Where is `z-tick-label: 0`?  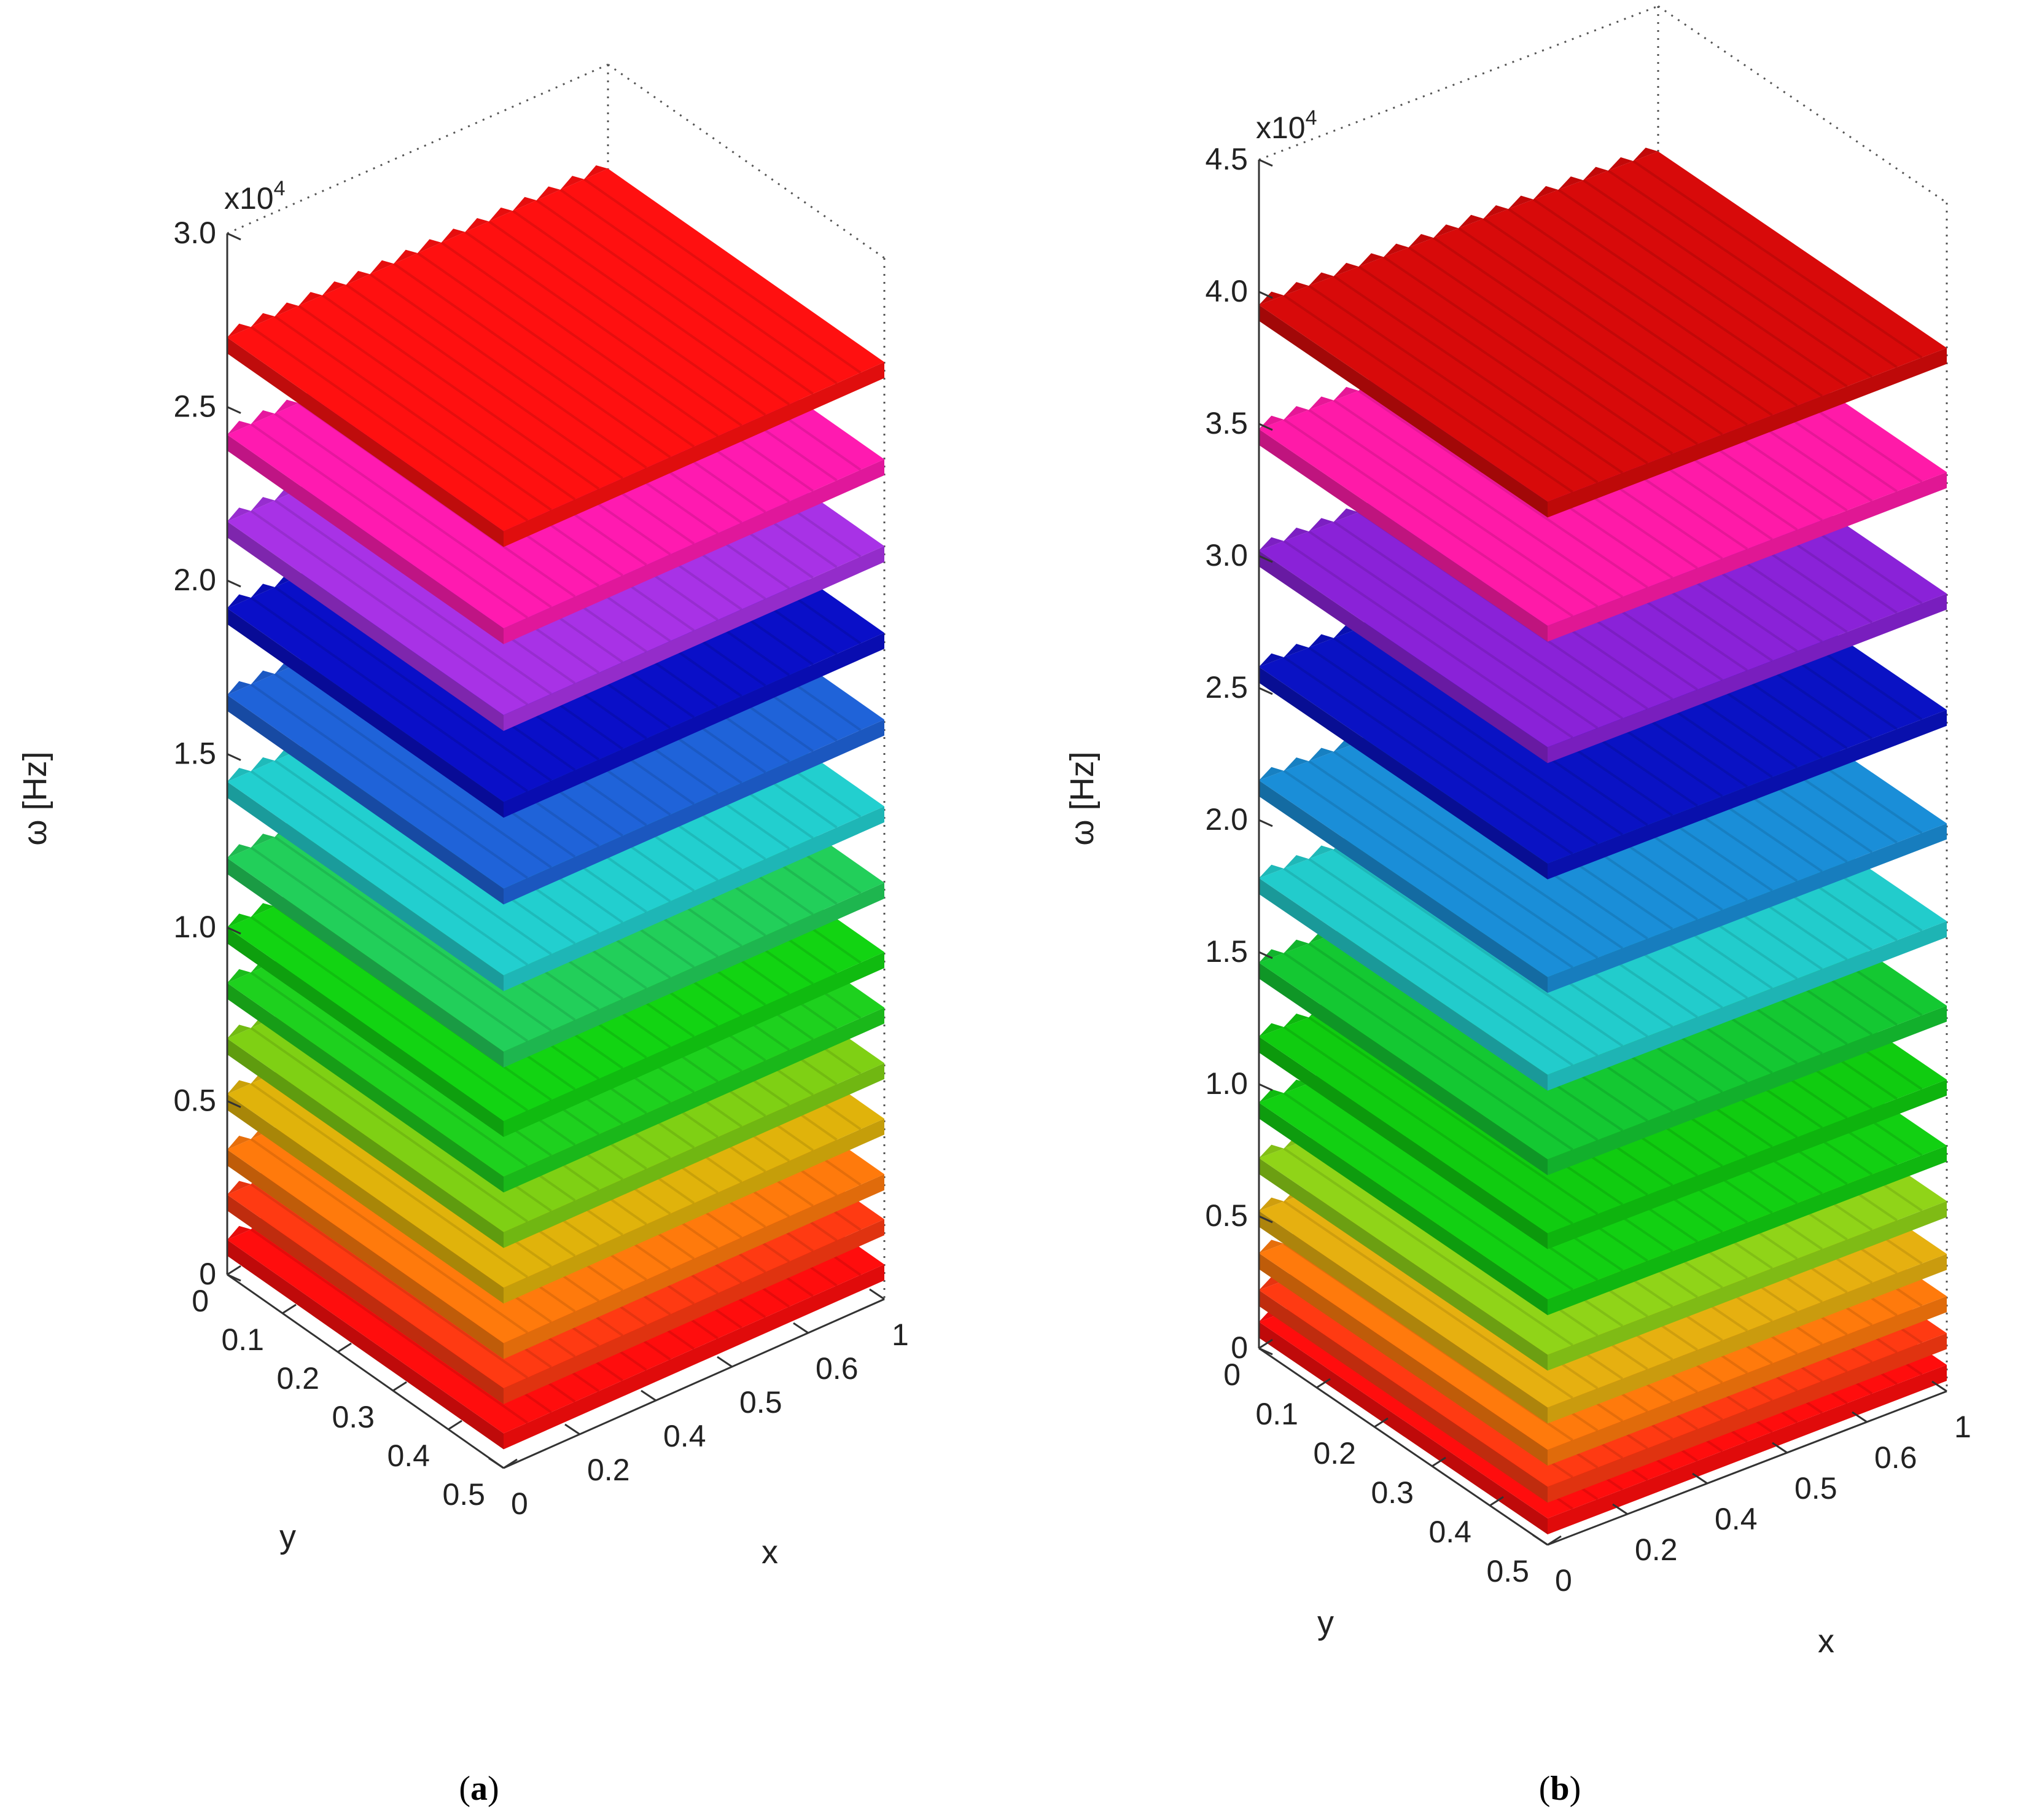
z-tick-label: 0 is located at coordinates (1239, 1347).